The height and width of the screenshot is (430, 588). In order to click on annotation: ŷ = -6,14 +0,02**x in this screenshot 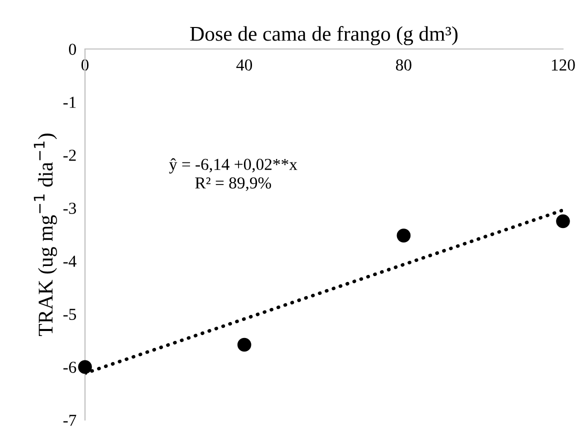, I will do `click(233, 166)`.